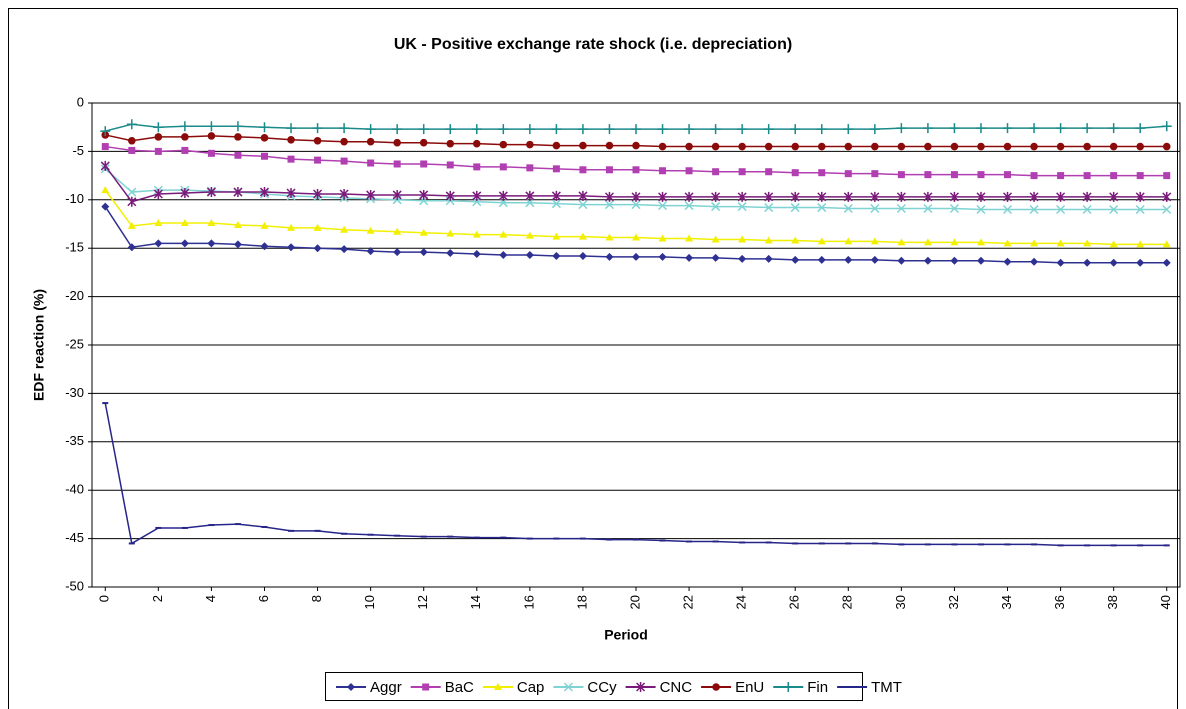 The height and width of the screenshot is (709, 1186). Describe the element at coordinates (886, 687) in the screenshot. I see `legend-label: TMT` at that location.